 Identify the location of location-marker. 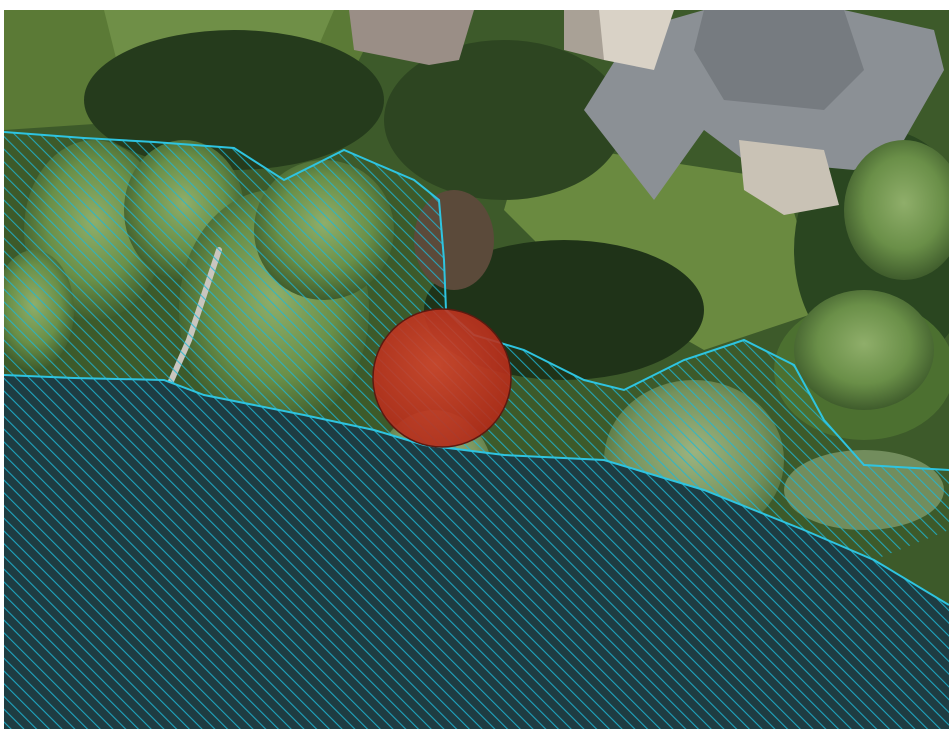
(442, 378).